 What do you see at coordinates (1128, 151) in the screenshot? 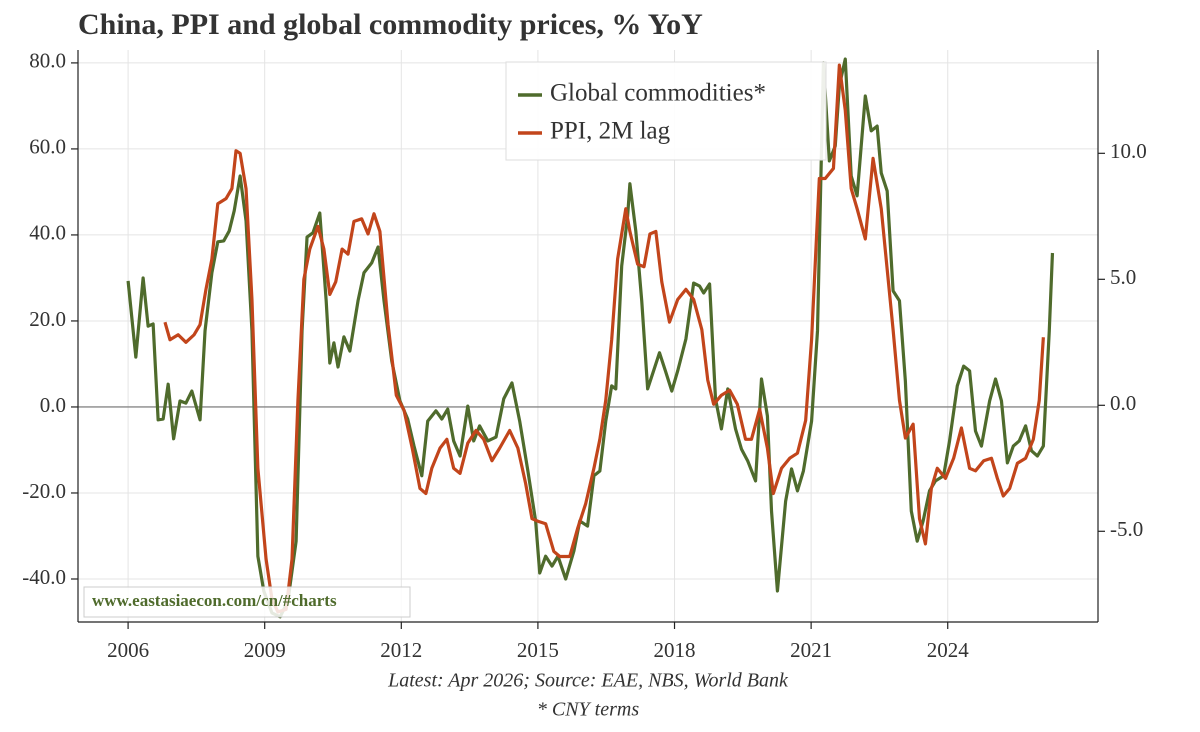
I see `y2-tick-label: 10.0` at bounding box center [1128, 151].